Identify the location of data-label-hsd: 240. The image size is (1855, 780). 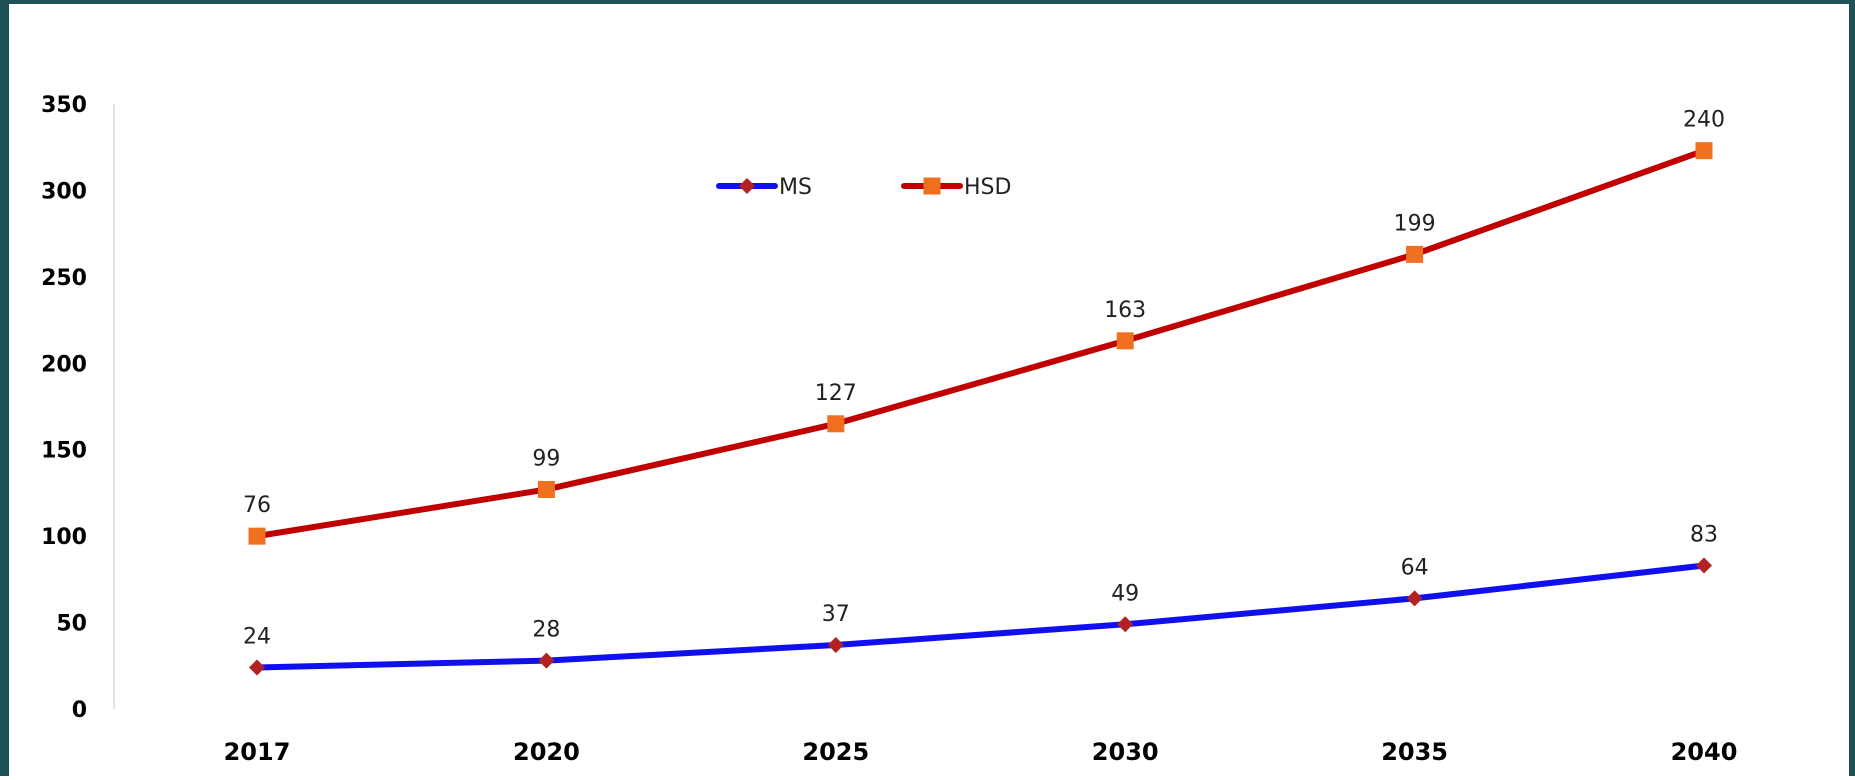
(1704, 120).